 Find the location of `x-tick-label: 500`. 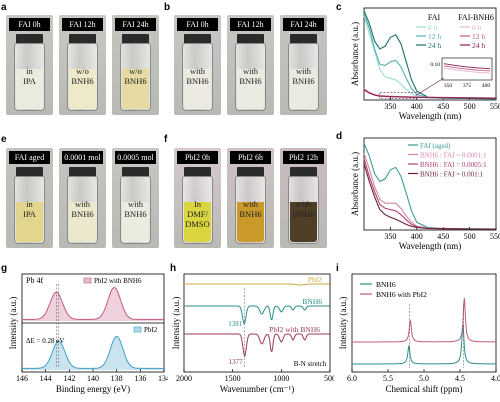

x-tick-label: 500 is located at coordinates (329, 378).